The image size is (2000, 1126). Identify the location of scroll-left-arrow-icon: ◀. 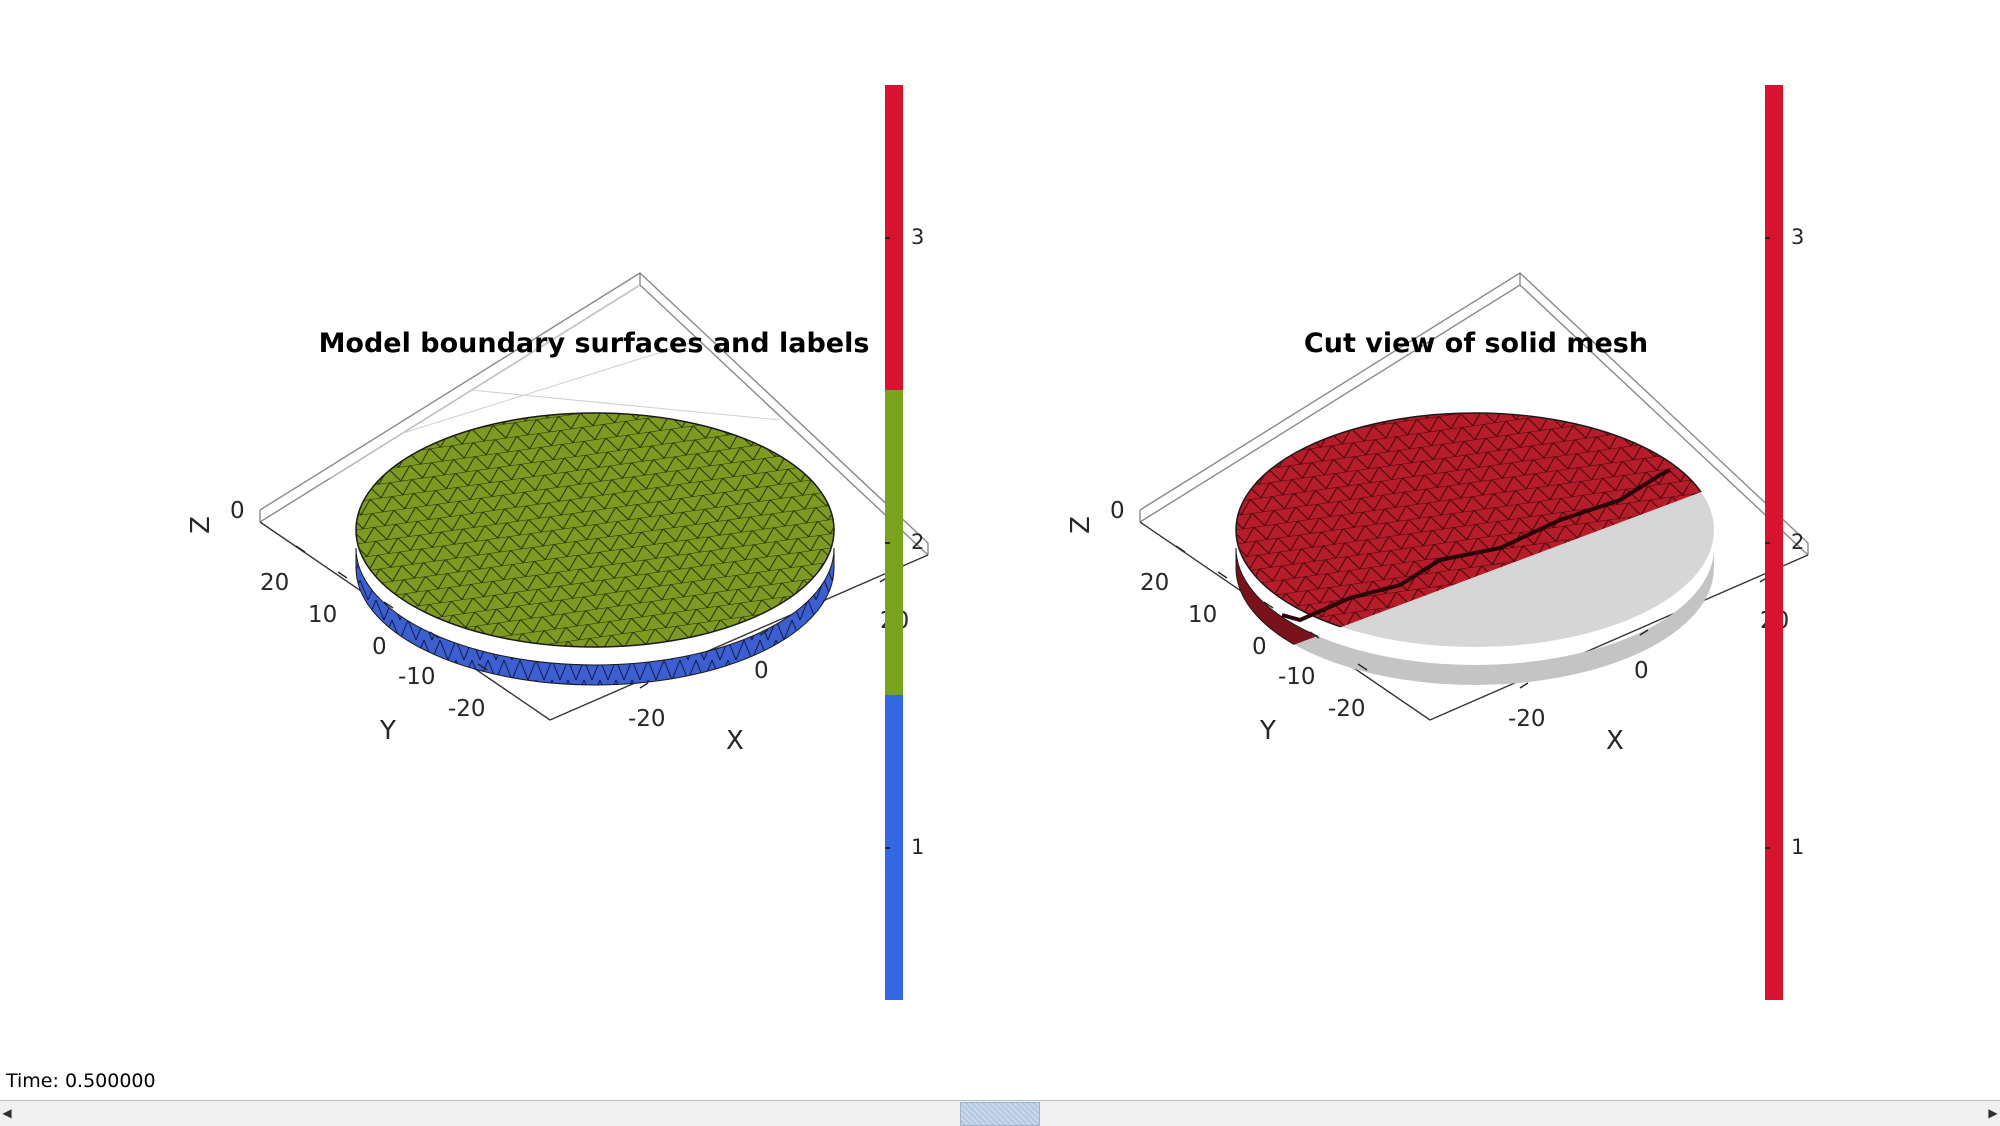
(7, 1113).